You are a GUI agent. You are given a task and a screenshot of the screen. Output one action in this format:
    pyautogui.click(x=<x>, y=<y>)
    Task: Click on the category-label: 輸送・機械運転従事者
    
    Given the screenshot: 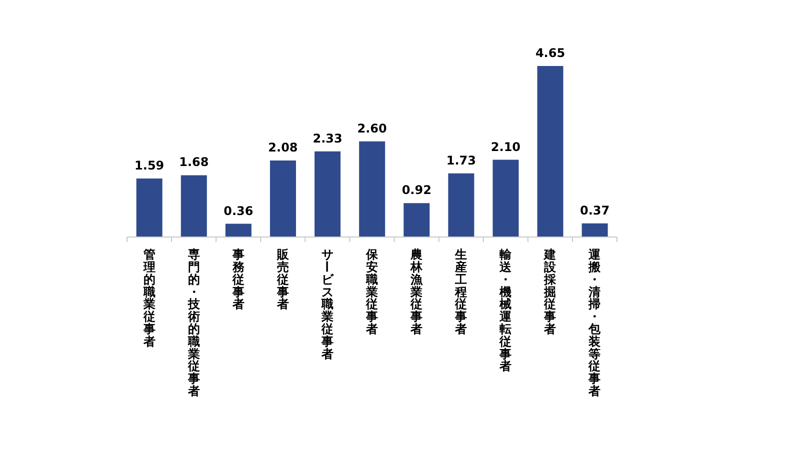 What is the action you would take?
    pyautogui.click(x=506, y=311)
    